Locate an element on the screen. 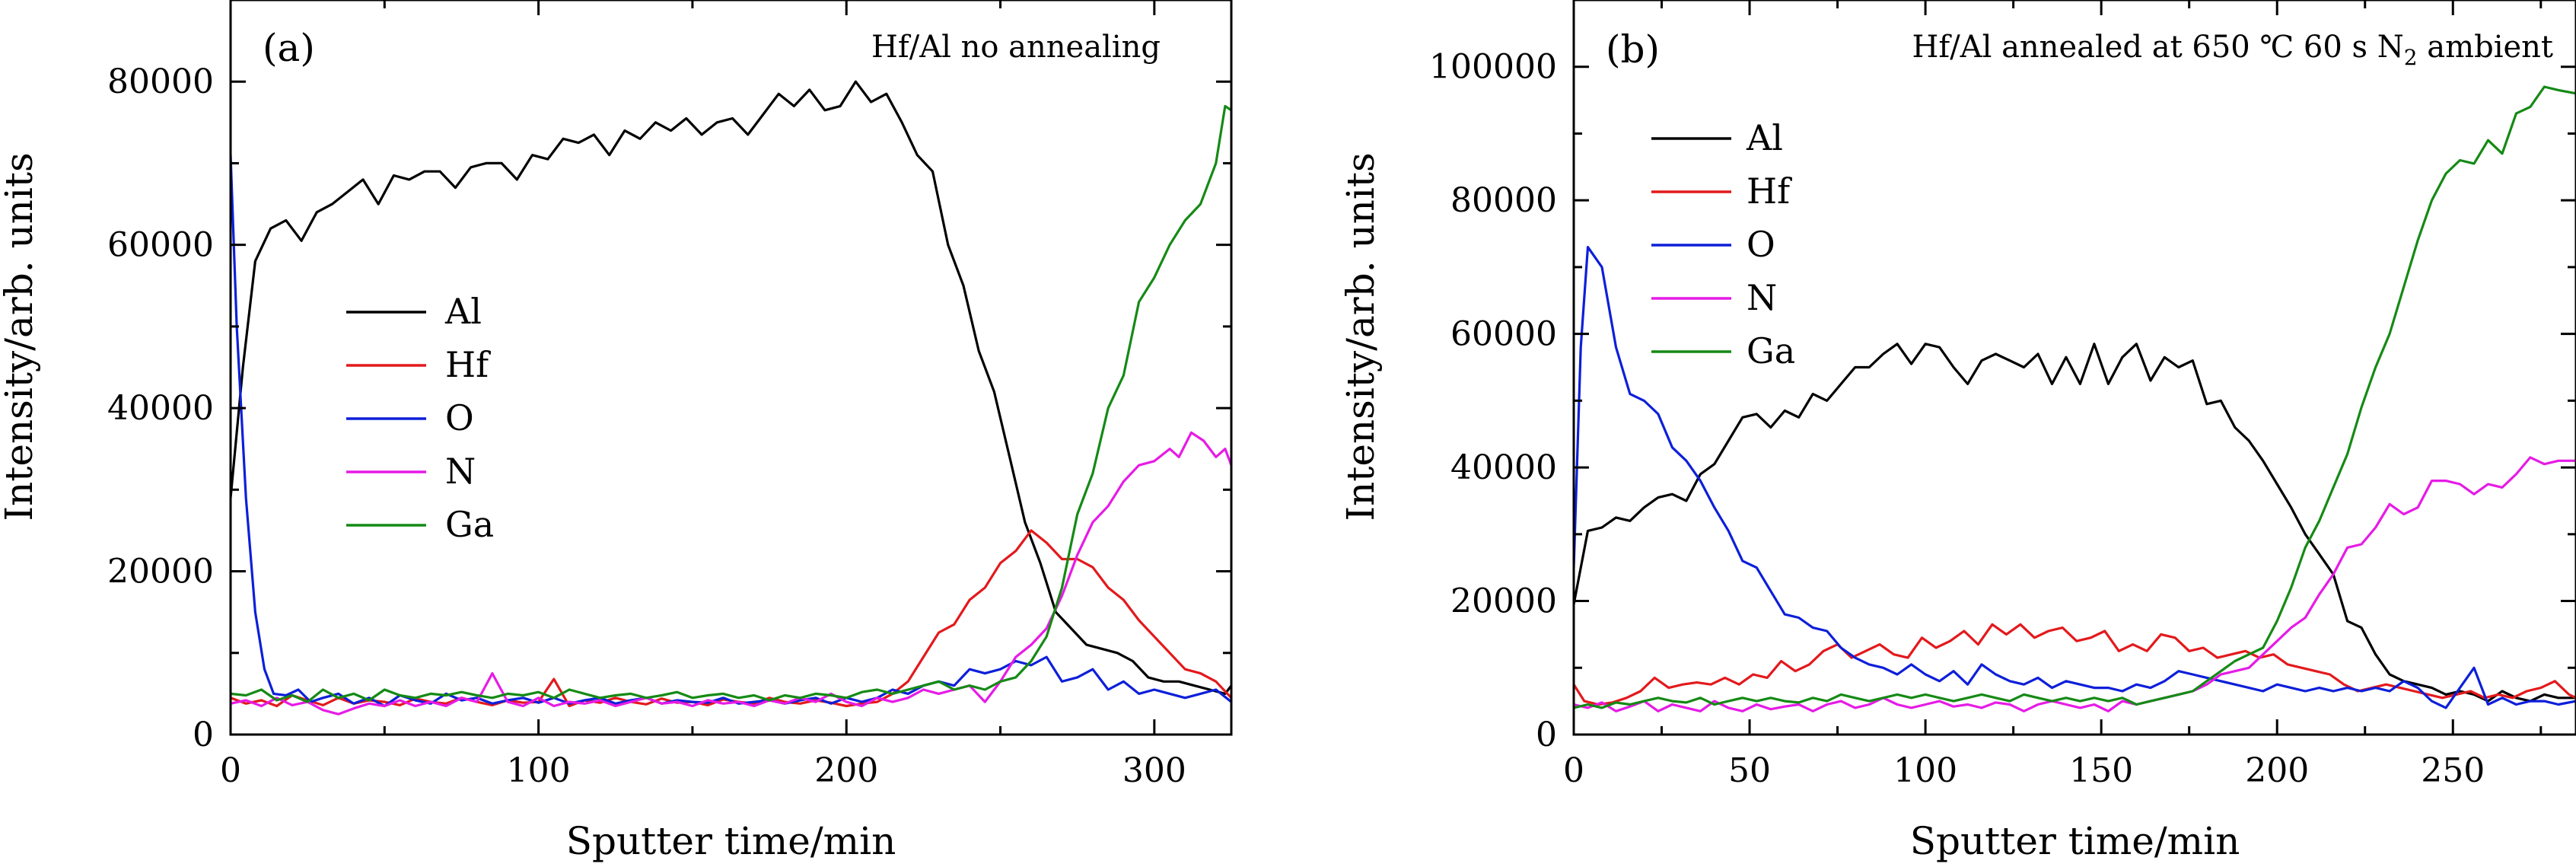 The height and width of the screenshot is (867, 2576). x-tick-label: 300 is located at coordinates (1154, 770).